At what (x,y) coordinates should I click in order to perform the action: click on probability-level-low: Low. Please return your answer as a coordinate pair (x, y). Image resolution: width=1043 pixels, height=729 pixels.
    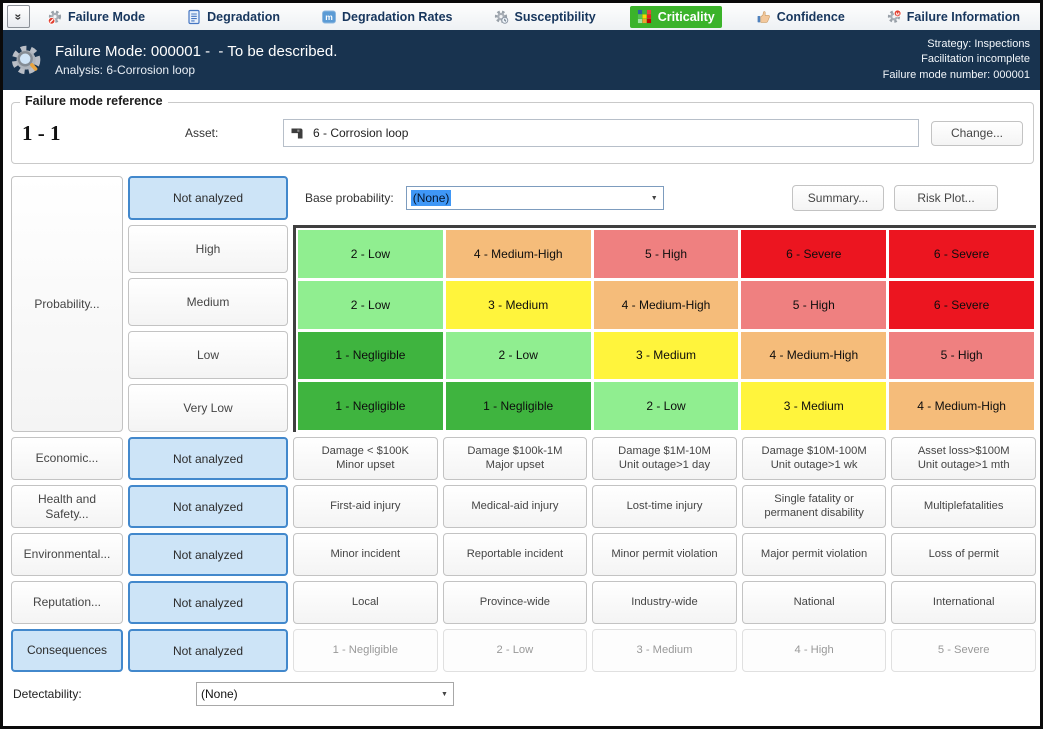
    Looking at the image, I should click on (208, 355).